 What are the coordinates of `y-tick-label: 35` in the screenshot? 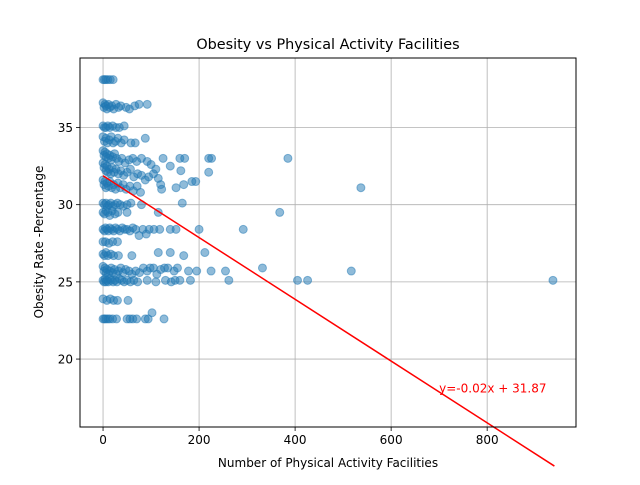 It's located at (65, 128).